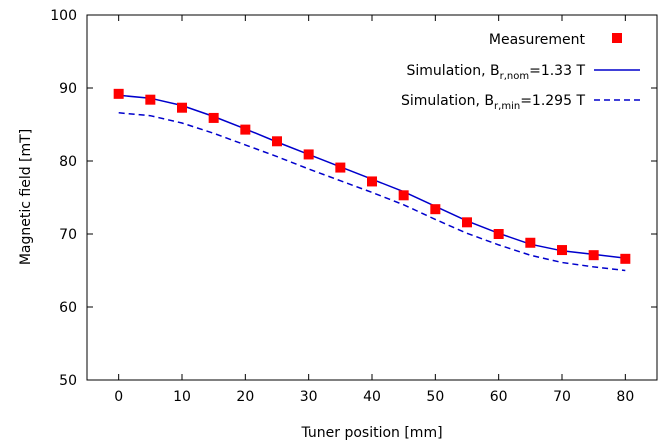 The height and width of the screenshot is (444, 665). What do you see at coordinates (537, 40) in the screenshot?
I see `legend-label-measurement: Measurement` at bounding box center [537, 40].